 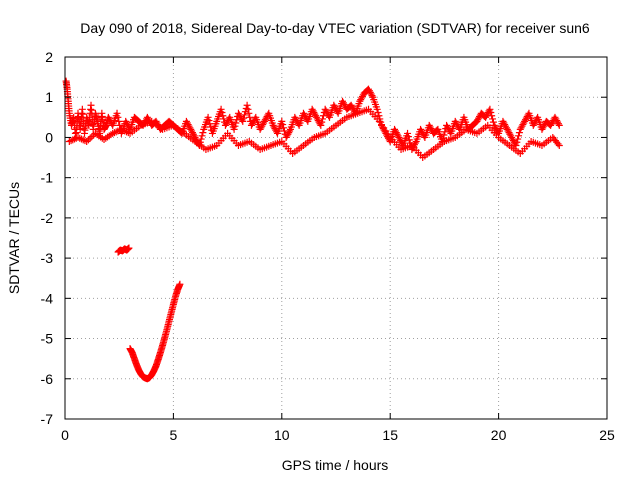 I want to click on y-tick-labels: 2 1 0 -1 -2 -3 -4 -5 -6 -7, so click(x=47, y=238).